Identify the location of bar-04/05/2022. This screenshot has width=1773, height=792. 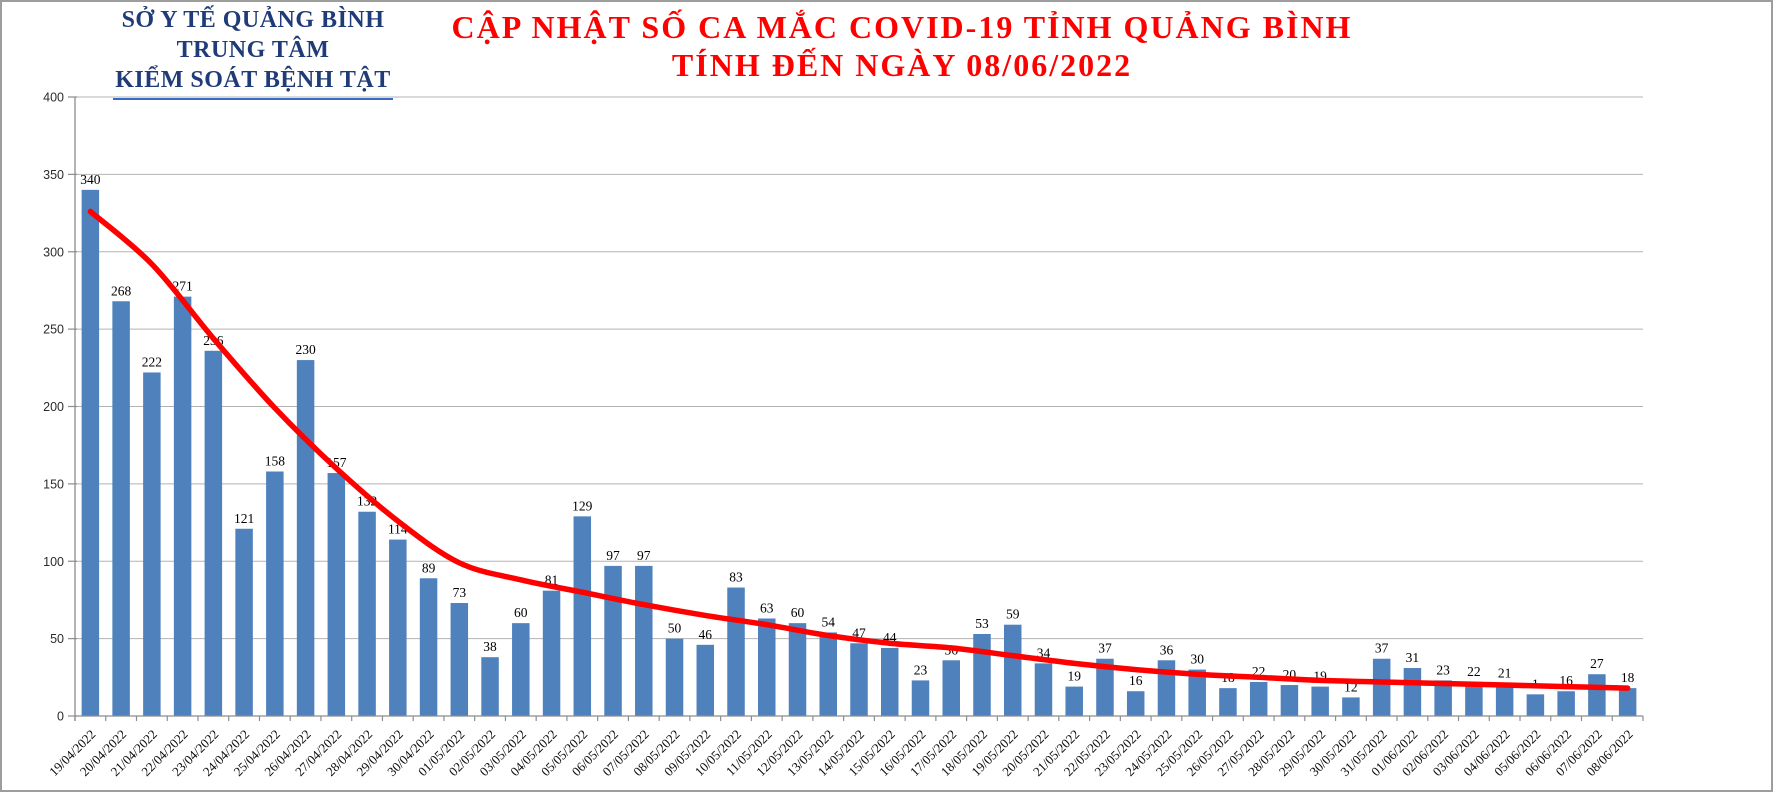
(551, 653).